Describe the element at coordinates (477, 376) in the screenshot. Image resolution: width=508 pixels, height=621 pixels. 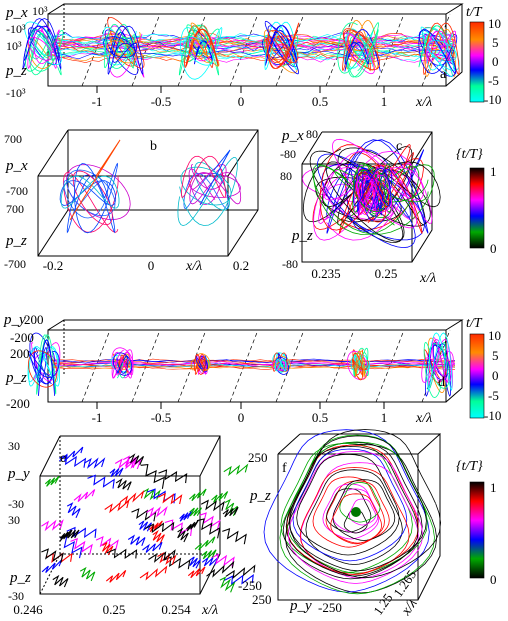
I see `colorbar-3-bar` at that location.